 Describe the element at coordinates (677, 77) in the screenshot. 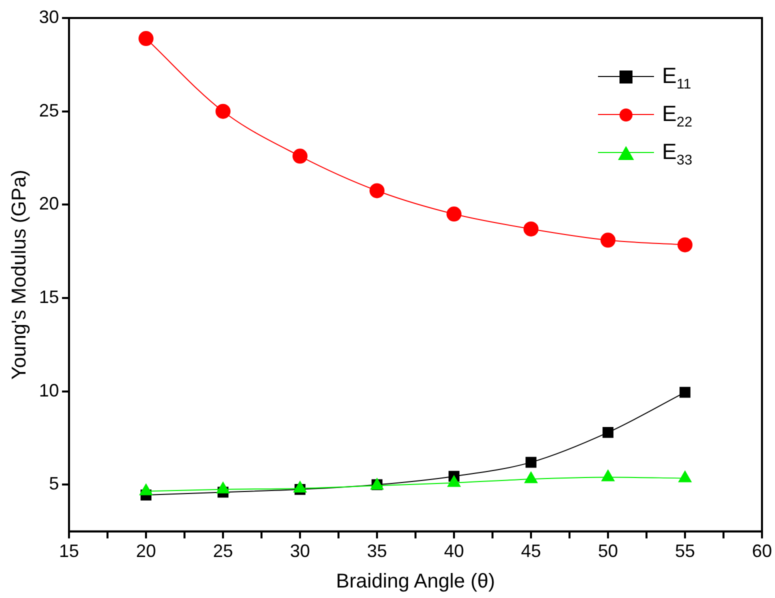

I see `legend-label: E$_{11}$` at that location.